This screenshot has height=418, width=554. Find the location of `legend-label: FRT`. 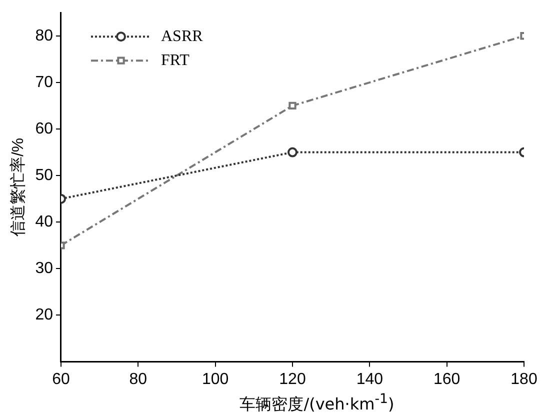

legend-label: FRT is located at coordinates (175, 60).